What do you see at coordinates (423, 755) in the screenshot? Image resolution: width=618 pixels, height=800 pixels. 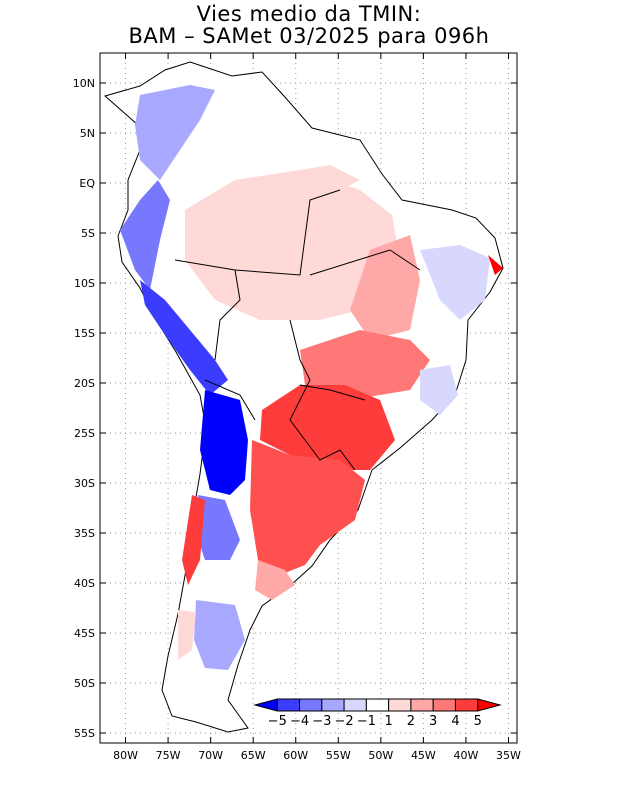 I see `lon-label: 45W` at bounding box center [423, 755].